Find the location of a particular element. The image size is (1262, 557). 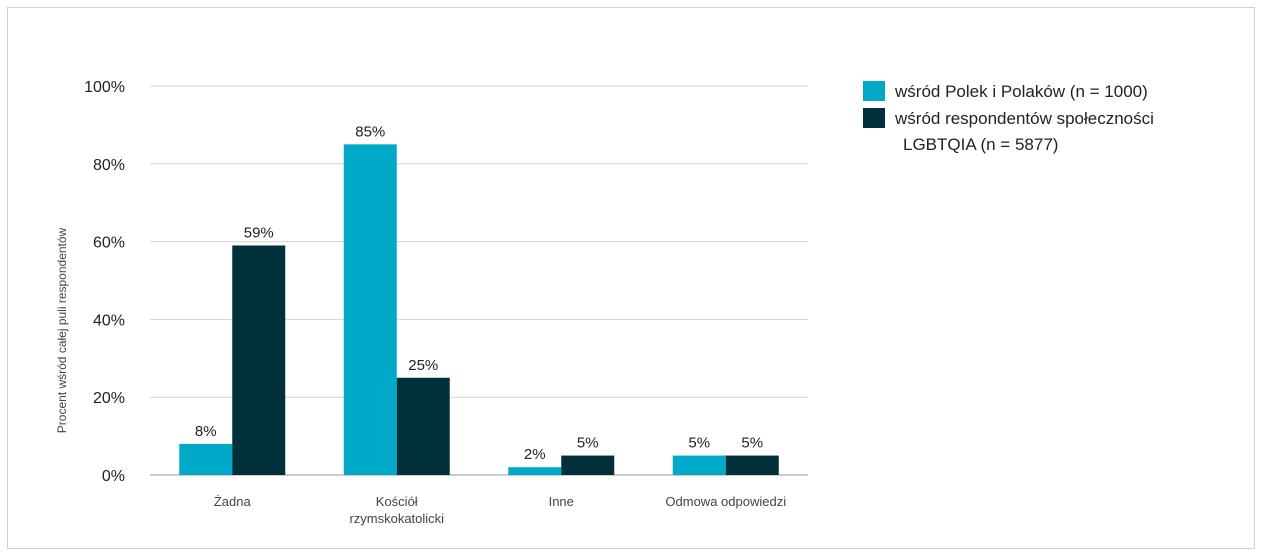

y-tick-label: 0% is located at coordinates (113, 476).